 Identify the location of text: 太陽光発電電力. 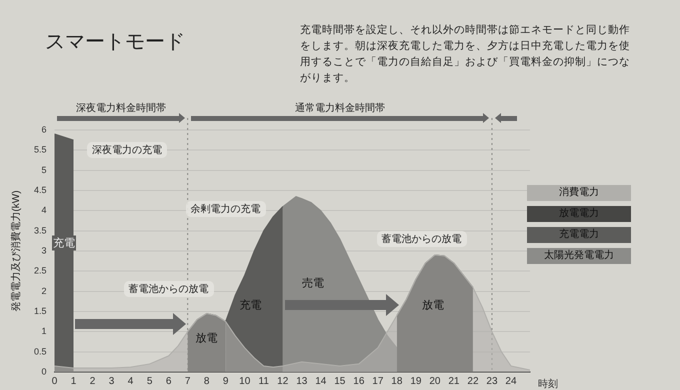
(579, 256).